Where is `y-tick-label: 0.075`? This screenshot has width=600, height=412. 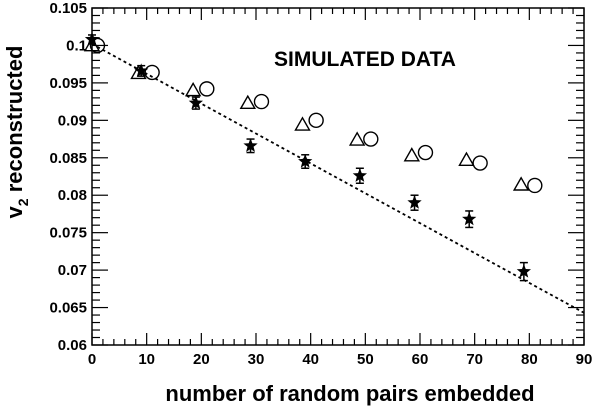 y-tick-label: 0.075 is located at coordinates (68, 233).